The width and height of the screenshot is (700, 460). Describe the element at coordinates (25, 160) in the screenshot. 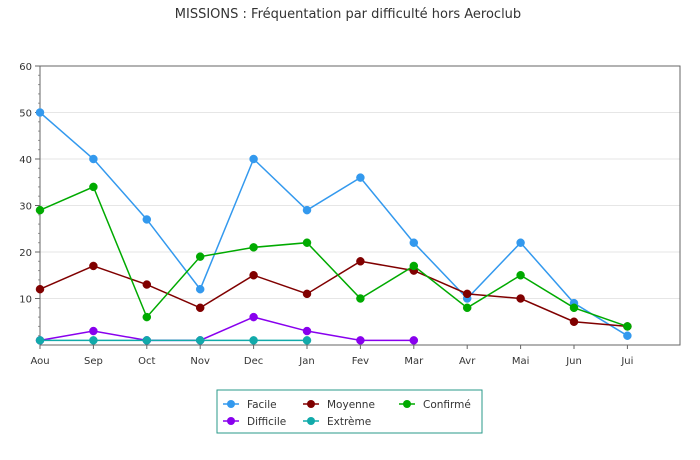

I see `y-tick-label: 40` at that location.